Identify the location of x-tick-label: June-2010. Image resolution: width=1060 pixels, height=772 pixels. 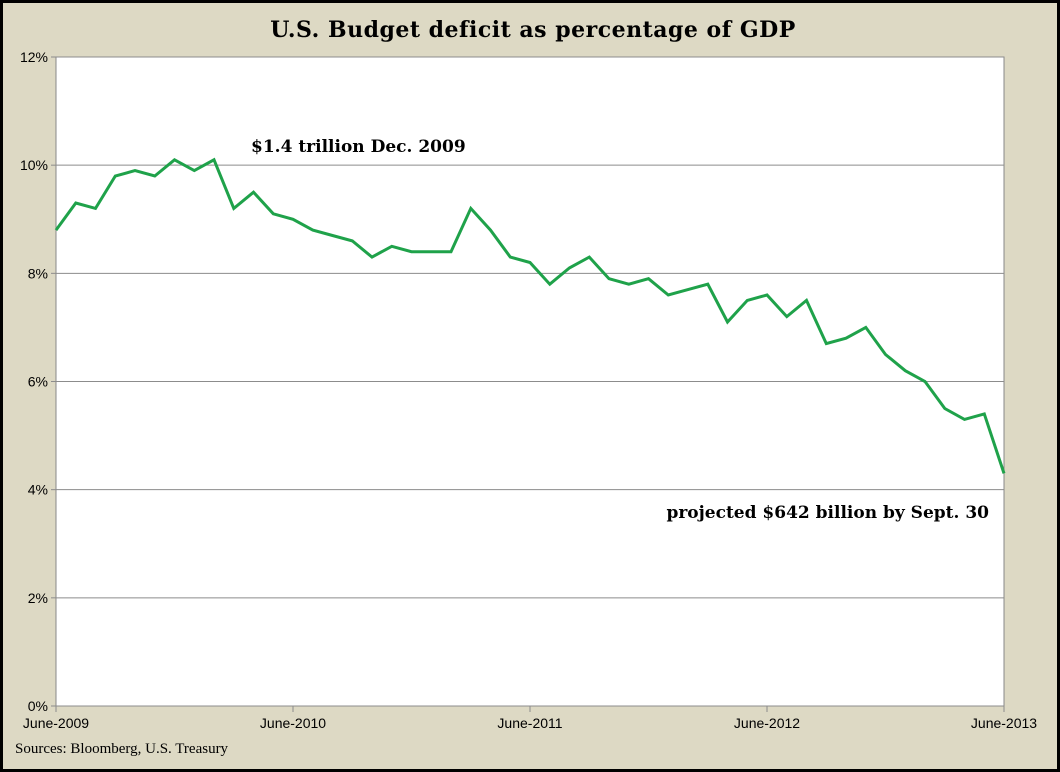
(293, 723).